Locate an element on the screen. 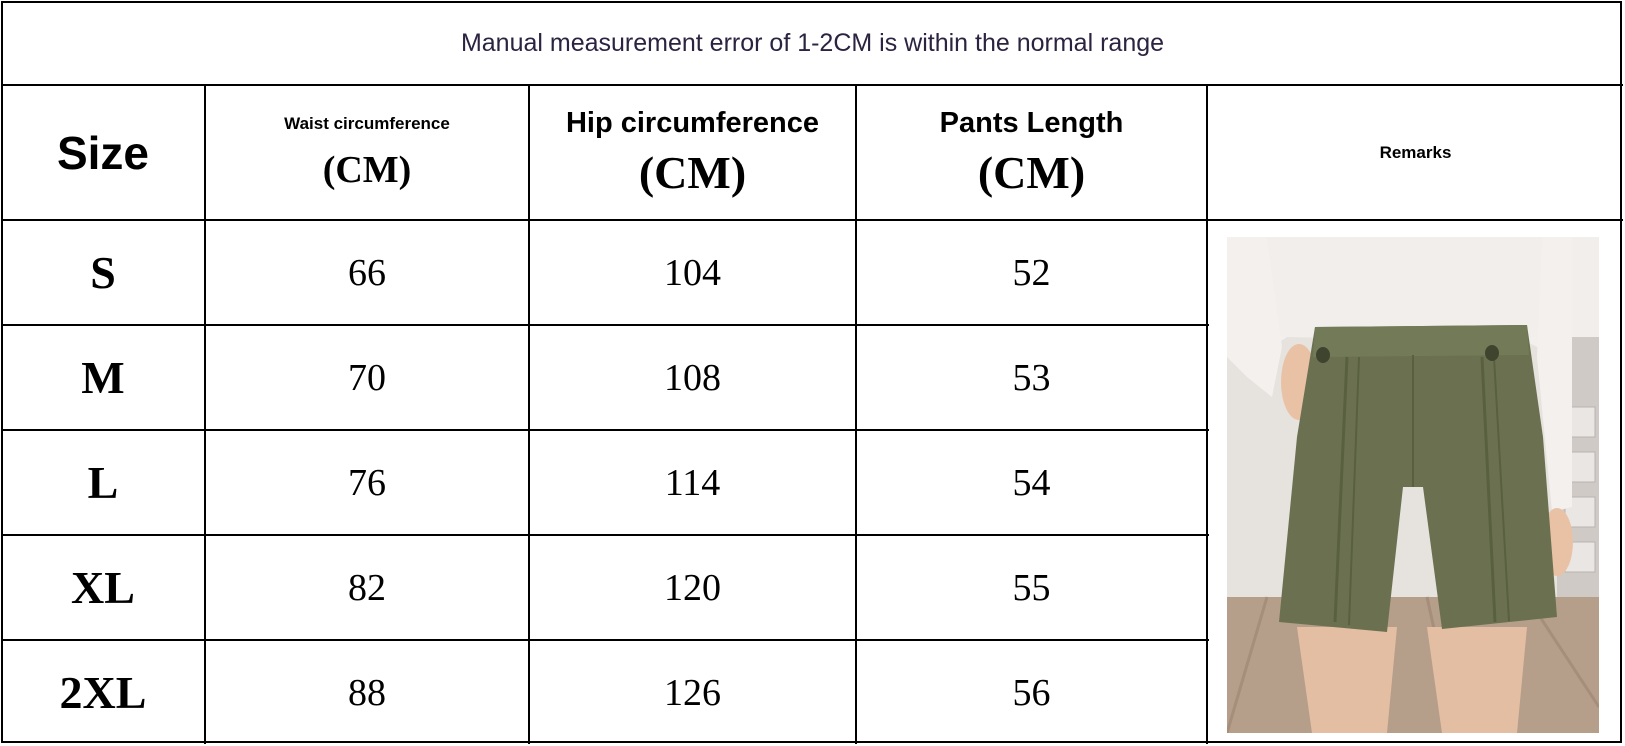 This screenshot has width=1625, height=746. table-row-length: 53 is located at coordinates (1031, 377).